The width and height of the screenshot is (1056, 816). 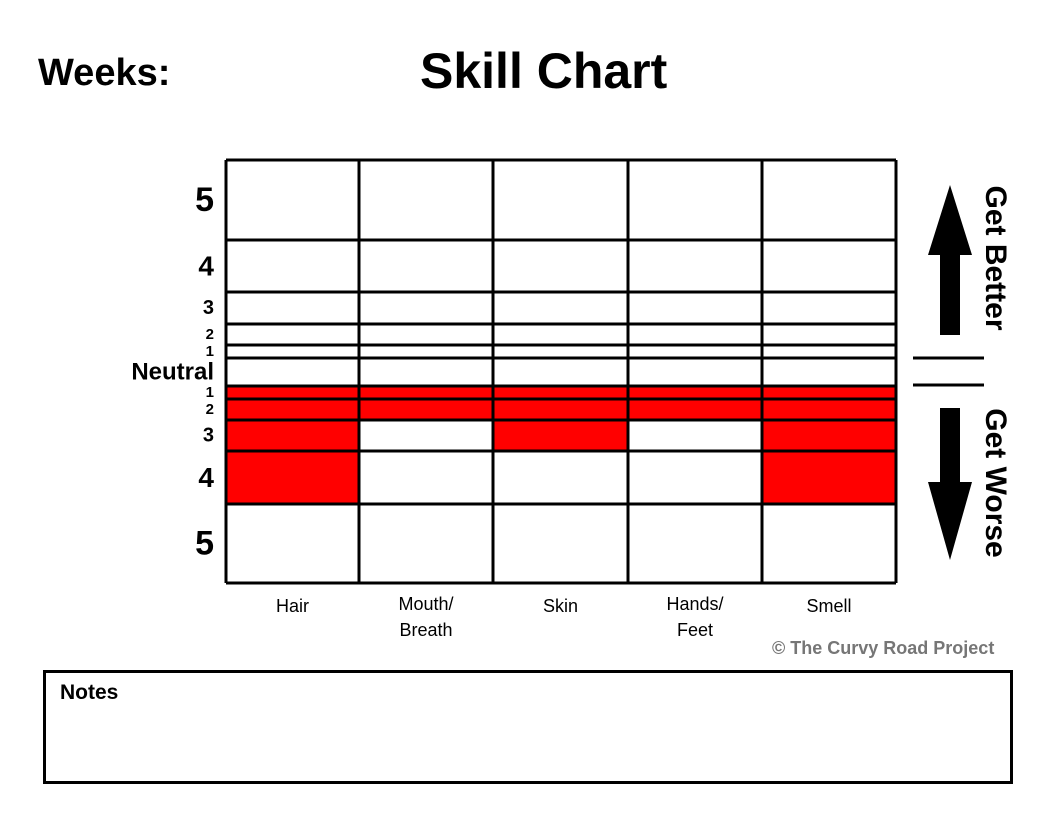 What do you see at coordinates (883, 648) in the screenshot?
I see `copyright-text: © The Curvy Road Project` at bounding box center [883, 648].